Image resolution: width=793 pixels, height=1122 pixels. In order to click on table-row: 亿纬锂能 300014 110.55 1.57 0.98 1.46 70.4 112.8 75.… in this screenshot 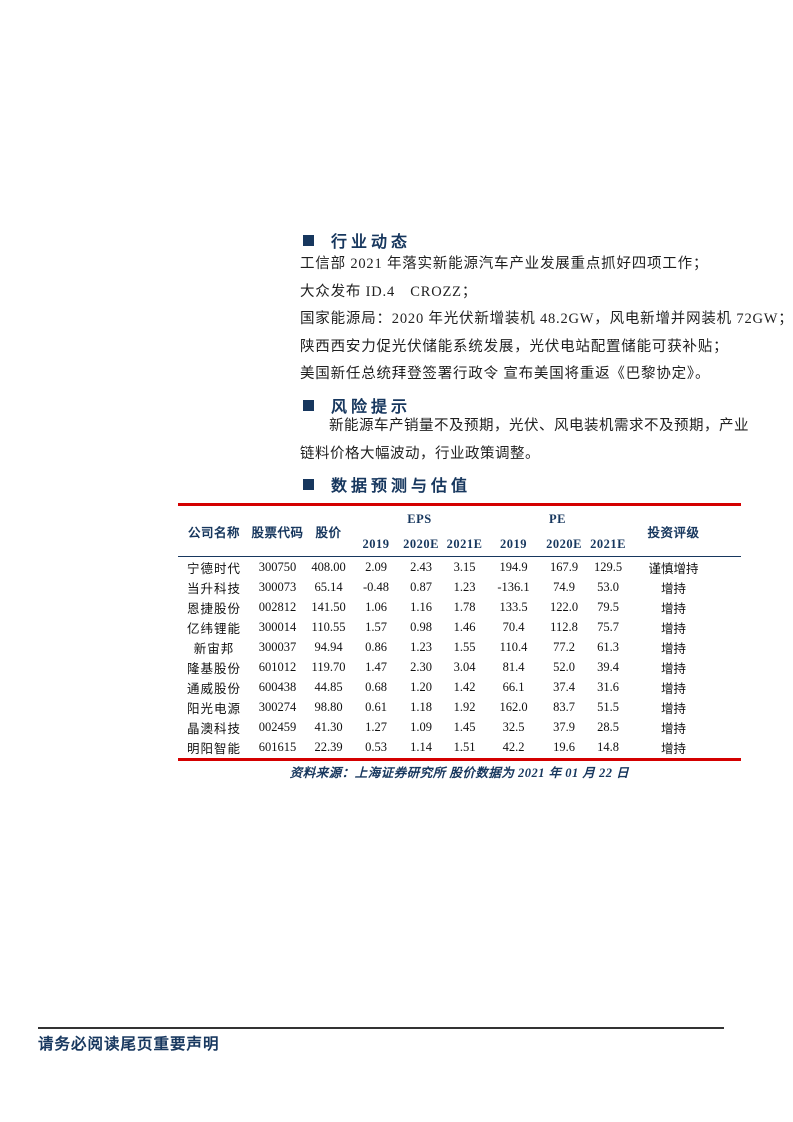, I will do `click(459, 627)`.